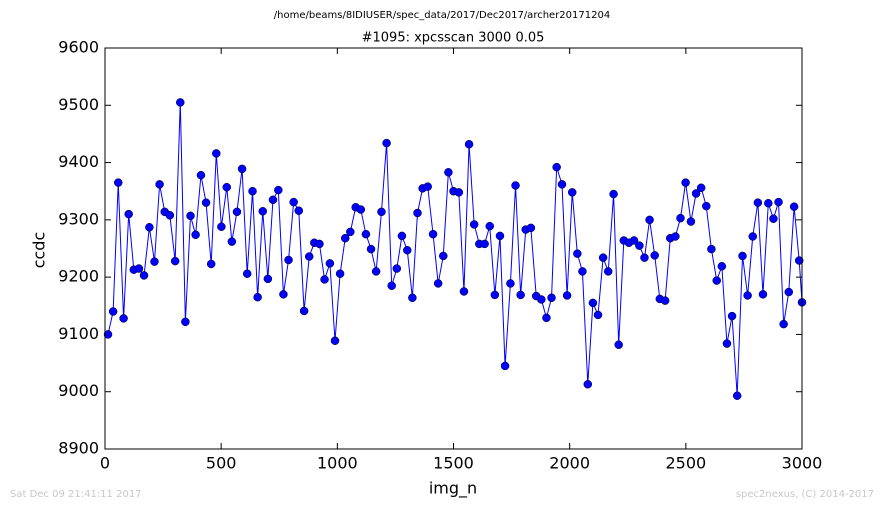 This screenshot has width=884, height=509. What do you see at coordinates (78, 448) in the screenshot?
I see `y-tick-label: 8900` at bounding box center [78, 448].